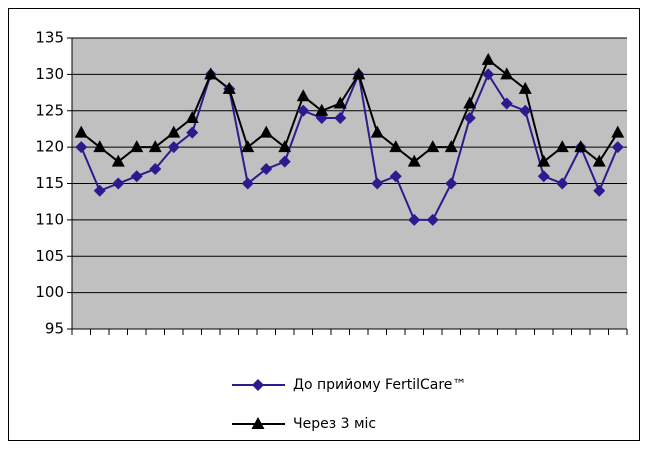 This screenshot has width=648, height=450. What do you see at coordinates (49, 219) in the screenshot?
I see `y-tick-label: 110` at bounding box center [49, 219].